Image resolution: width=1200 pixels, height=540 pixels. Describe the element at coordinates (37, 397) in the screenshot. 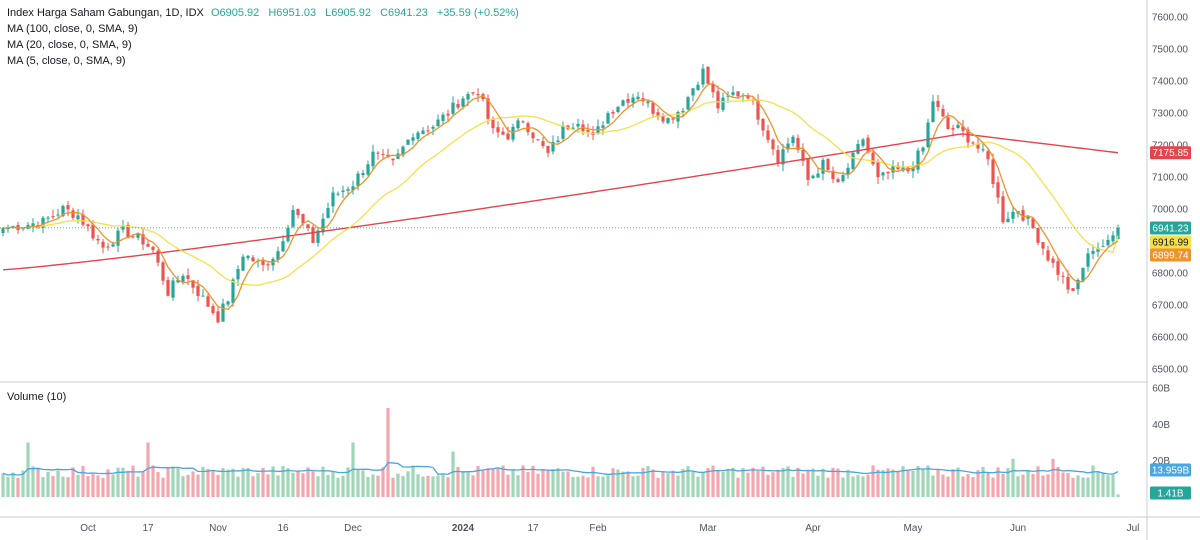

I see `volume-pane-label: Volume (10)` at that location.